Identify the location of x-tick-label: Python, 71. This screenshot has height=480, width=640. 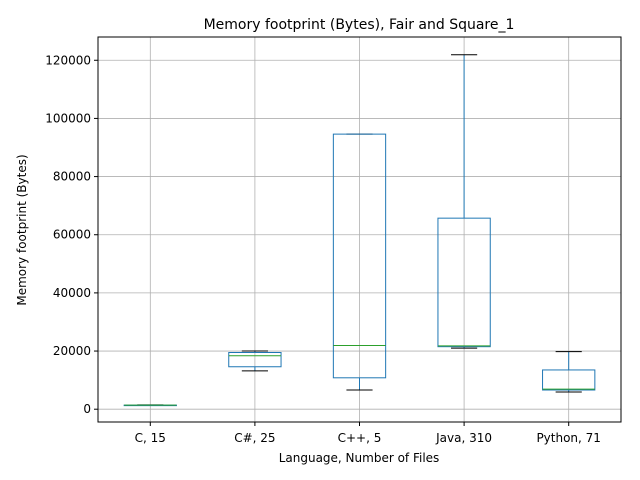
(568, 438).